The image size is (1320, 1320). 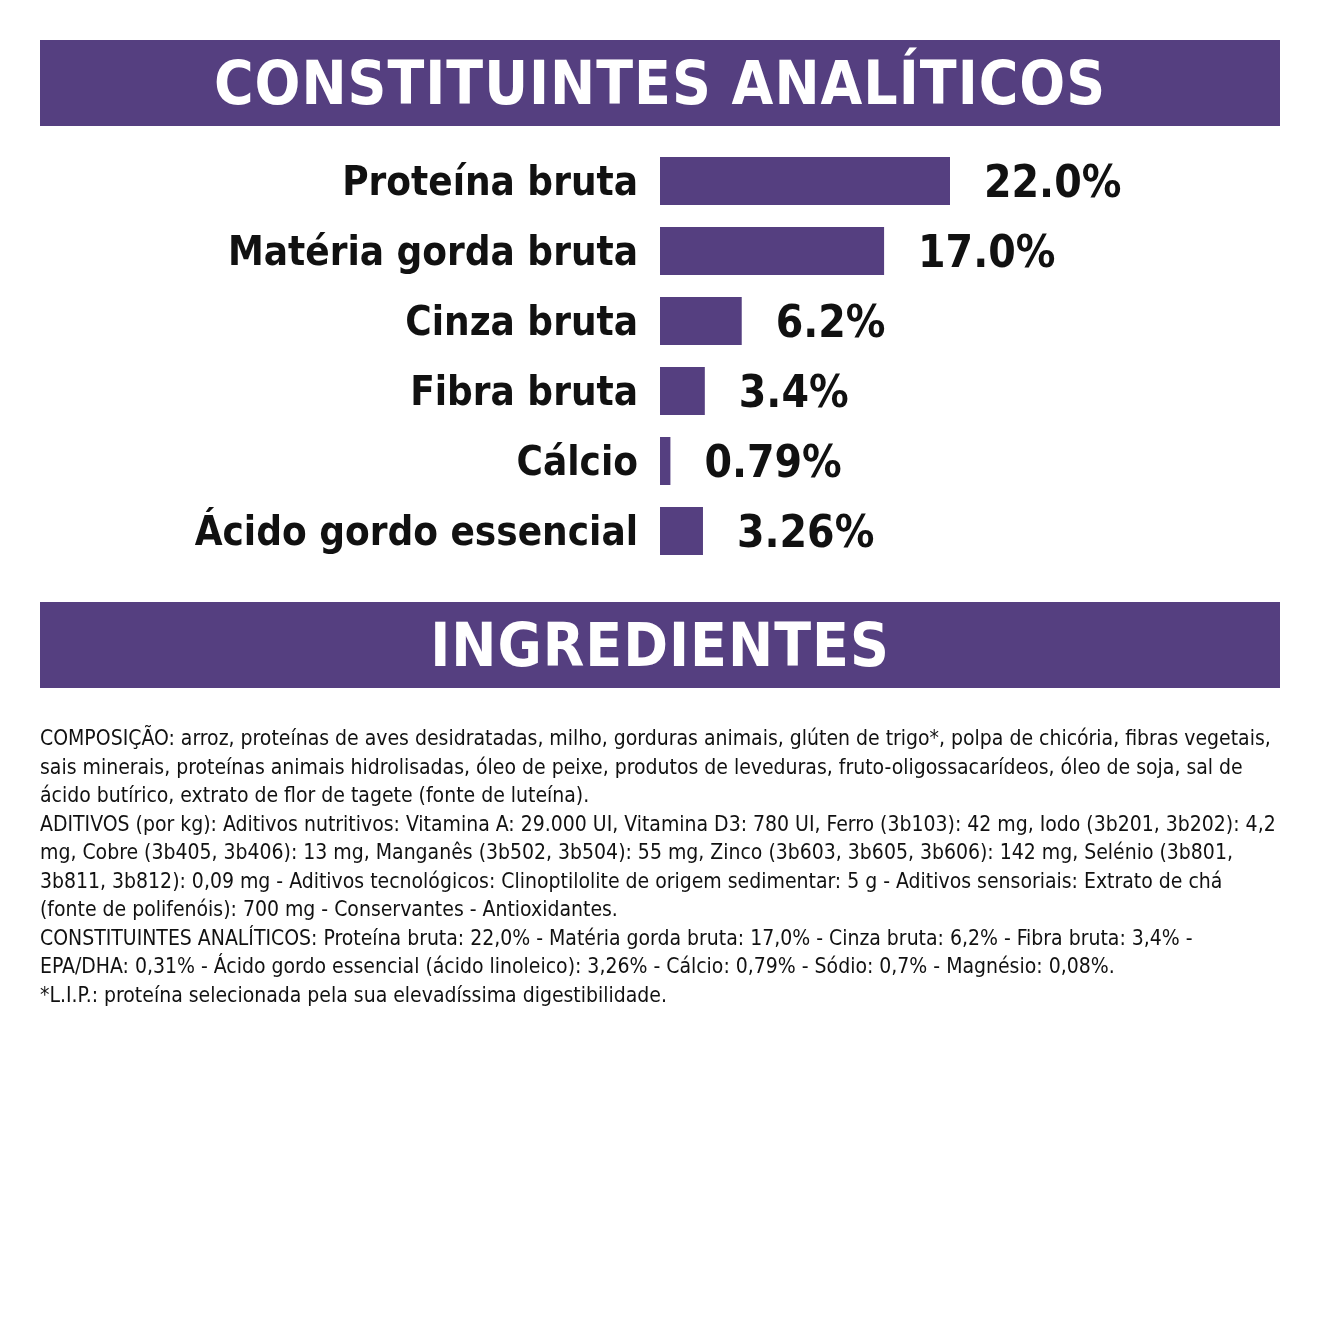 What do you see at coordinates (830, 321) in the screenshot?
I see `data-label: 6.2%` at bounding box center [830, 321].